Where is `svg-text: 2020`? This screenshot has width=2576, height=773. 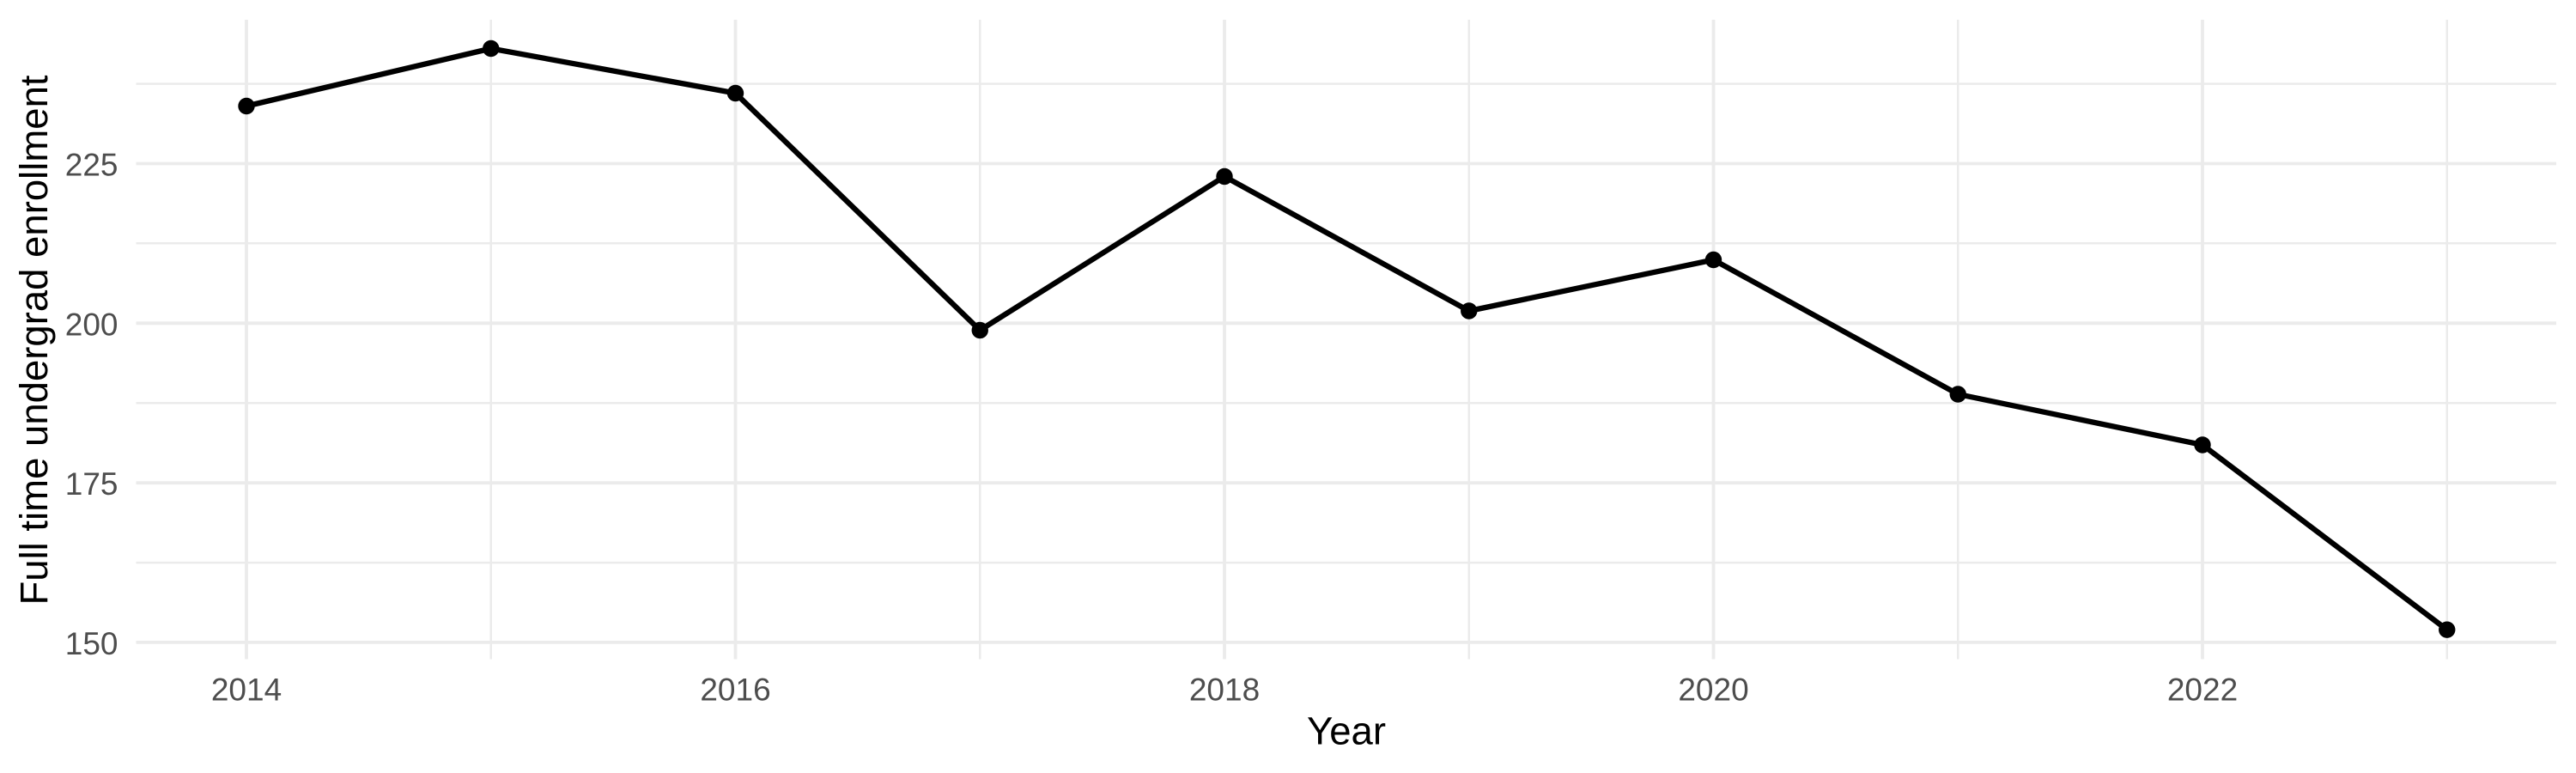
svg-text: 2020 is located at coordinates (1713, 690).